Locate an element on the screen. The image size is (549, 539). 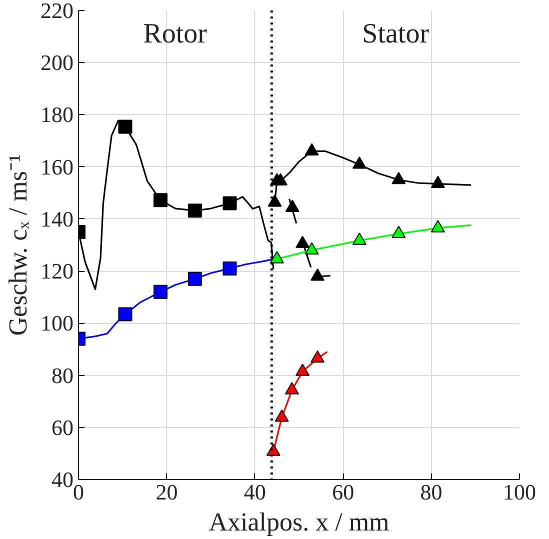
y-tick-label: 100 is located at coordinates (57, 323).